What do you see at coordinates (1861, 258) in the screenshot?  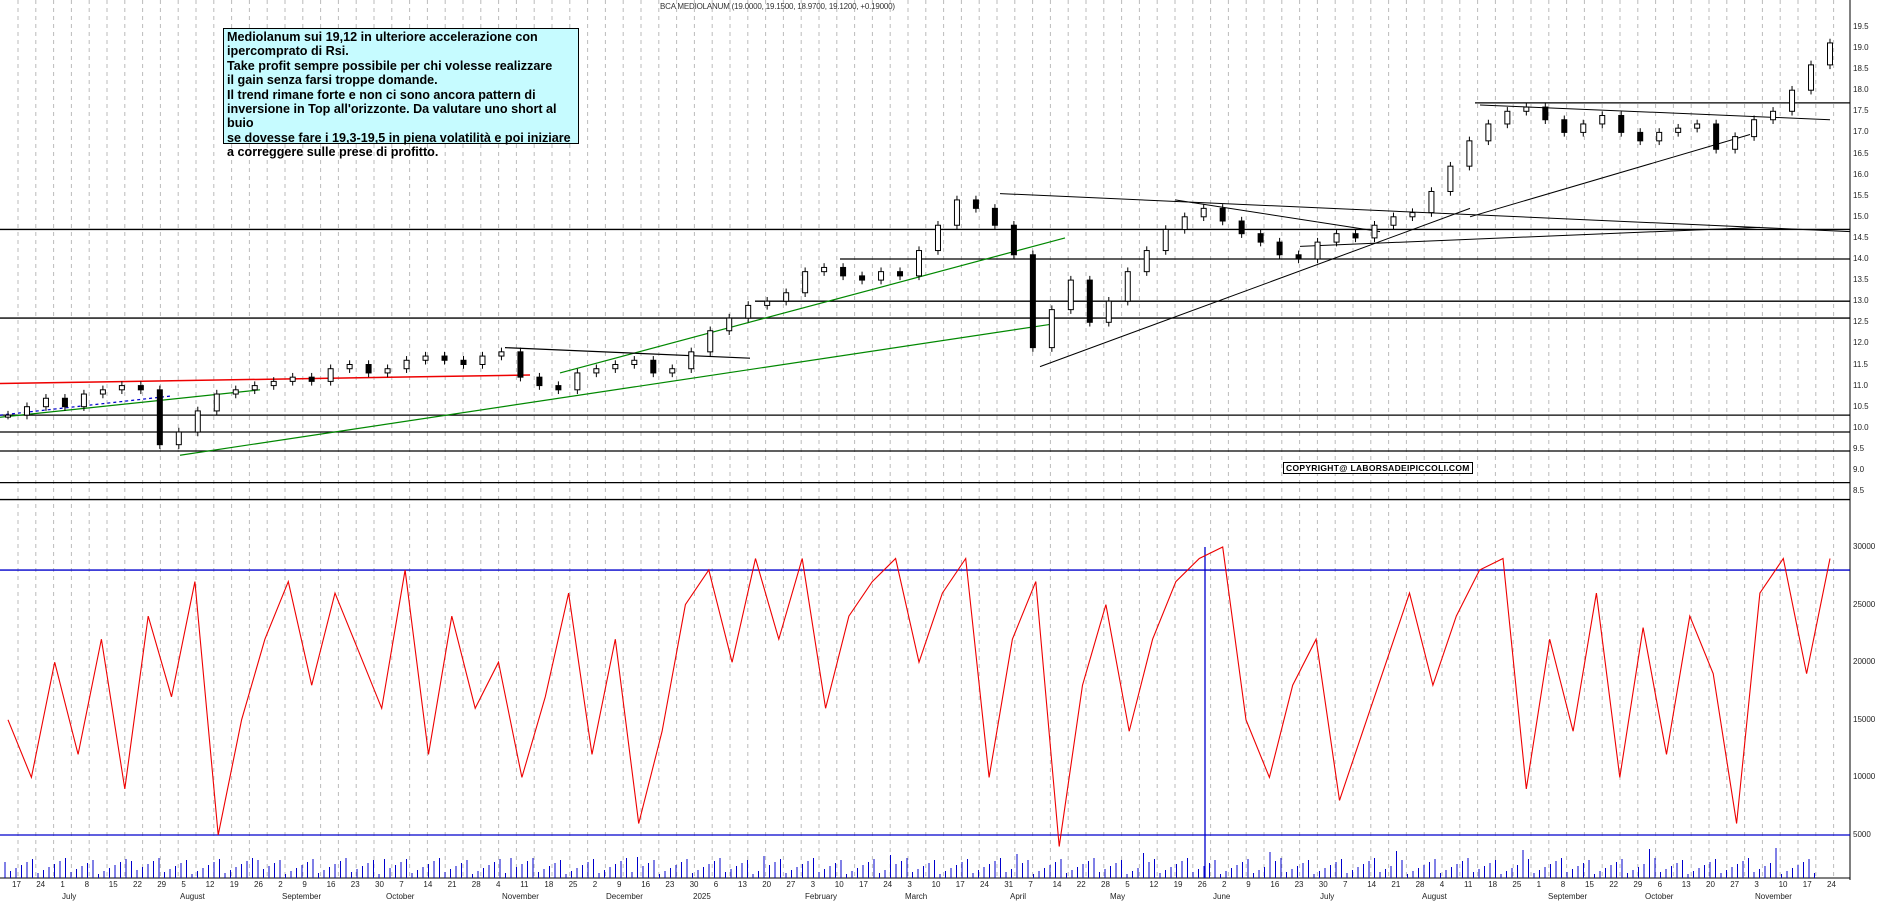 I see `price-tick: 14.0` at bounding box center [1861, 258].